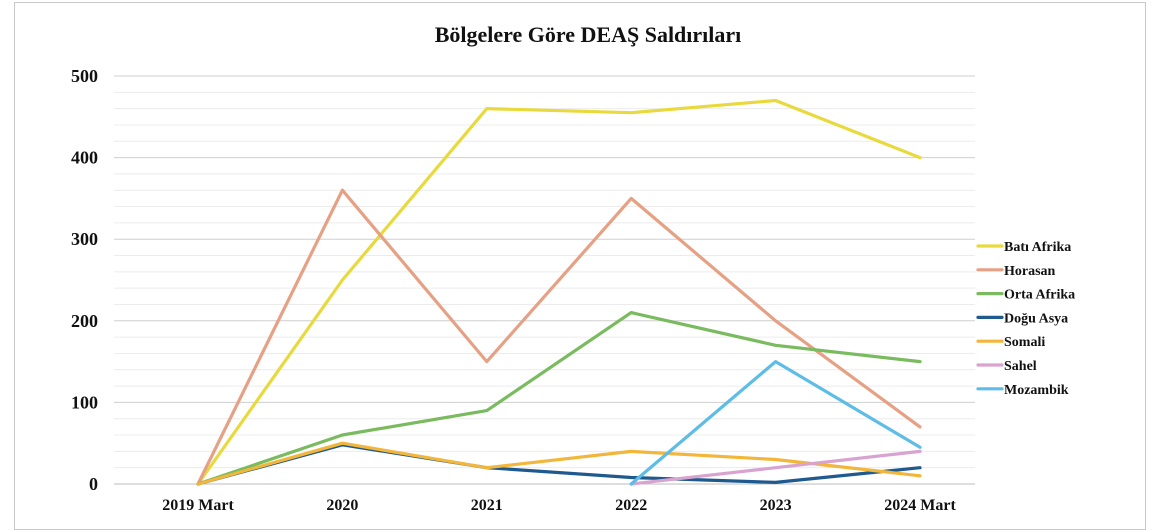 The width and height of the screenshot is (1160, 532). I want to click on x-tick-label: 2019 Mart, so click(198, 505).